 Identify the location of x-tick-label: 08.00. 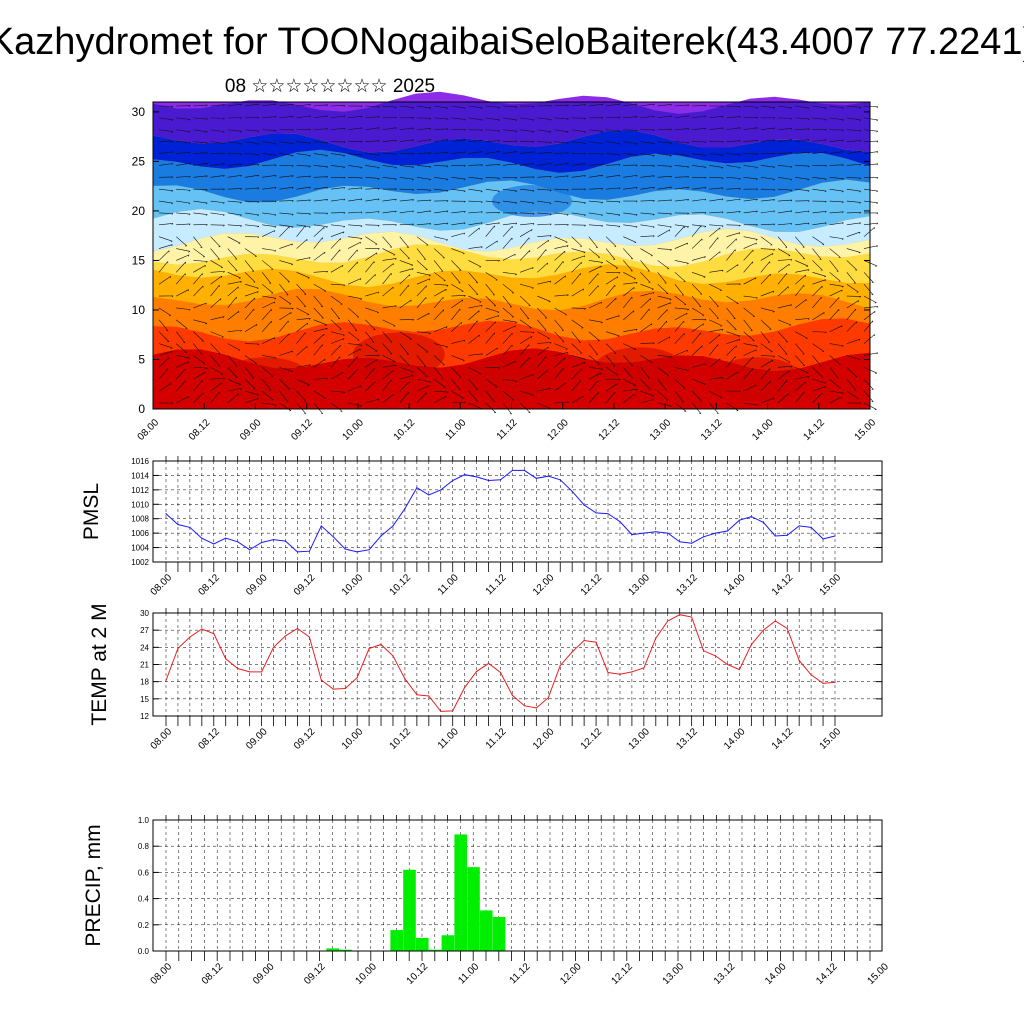
(149, 430).